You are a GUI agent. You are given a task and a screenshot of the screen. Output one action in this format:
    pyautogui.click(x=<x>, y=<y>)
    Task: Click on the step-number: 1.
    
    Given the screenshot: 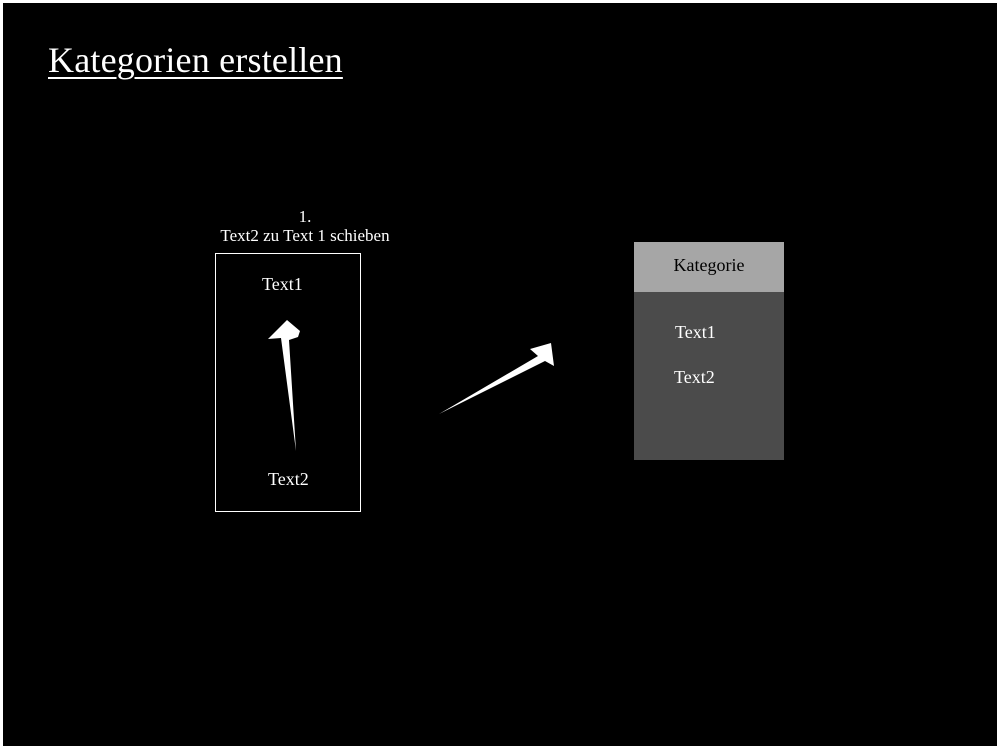 What is the action you would take?
    pyautogui.click(x=305, y=216)
    